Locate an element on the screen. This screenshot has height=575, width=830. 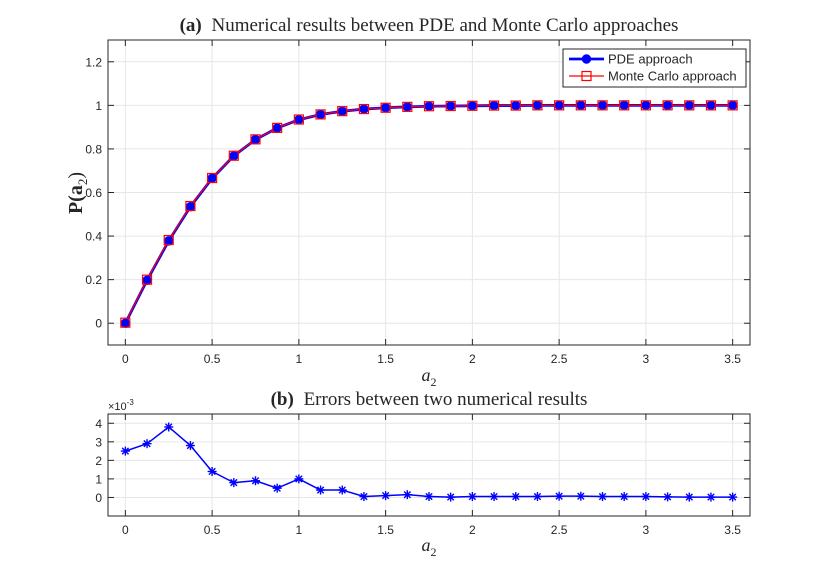
panel-b-x-label-sub: 2 is located at coordinates (434, 552).